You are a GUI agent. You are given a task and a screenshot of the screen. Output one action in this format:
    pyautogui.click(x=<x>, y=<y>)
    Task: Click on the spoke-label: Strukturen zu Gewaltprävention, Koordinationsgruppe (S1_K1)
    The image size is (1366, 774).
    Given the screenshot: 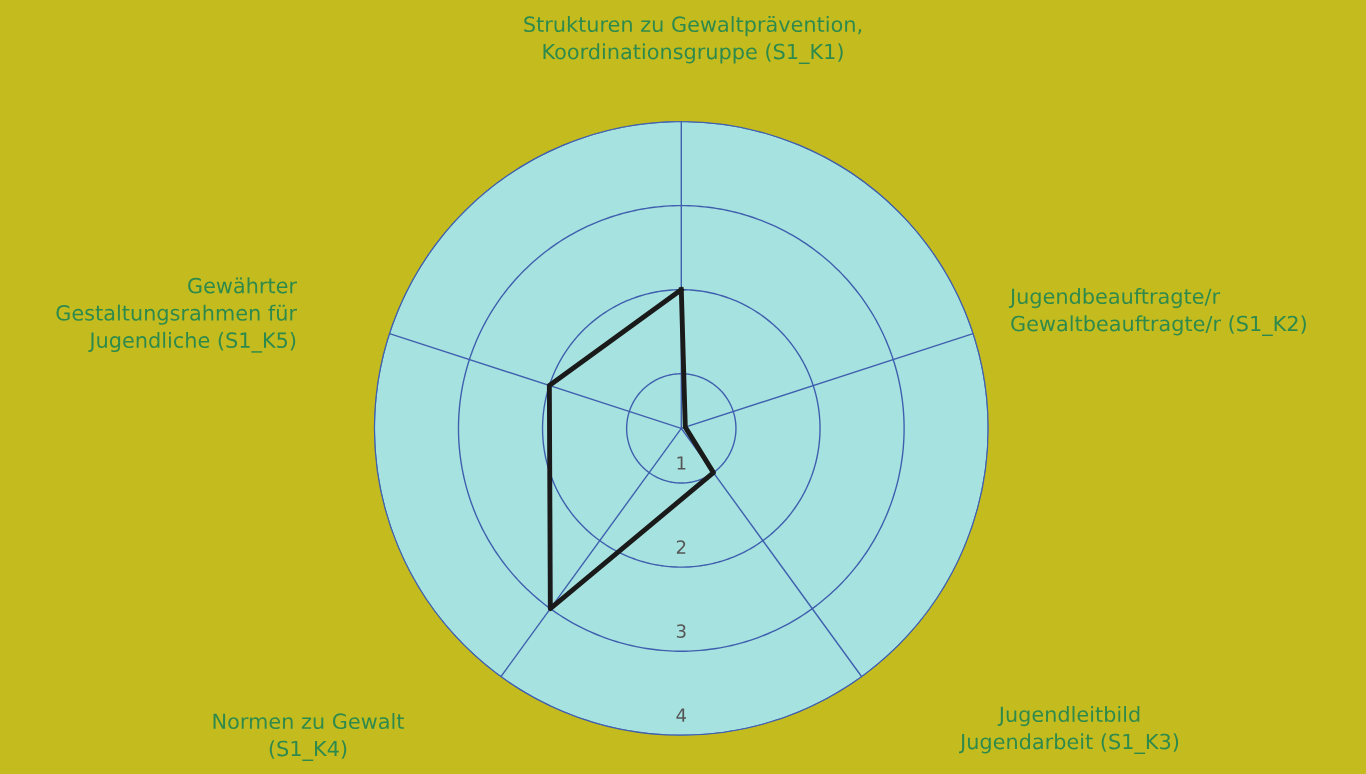 What is the action you would take?
    pyautogui.click(x=693, y=40)
    